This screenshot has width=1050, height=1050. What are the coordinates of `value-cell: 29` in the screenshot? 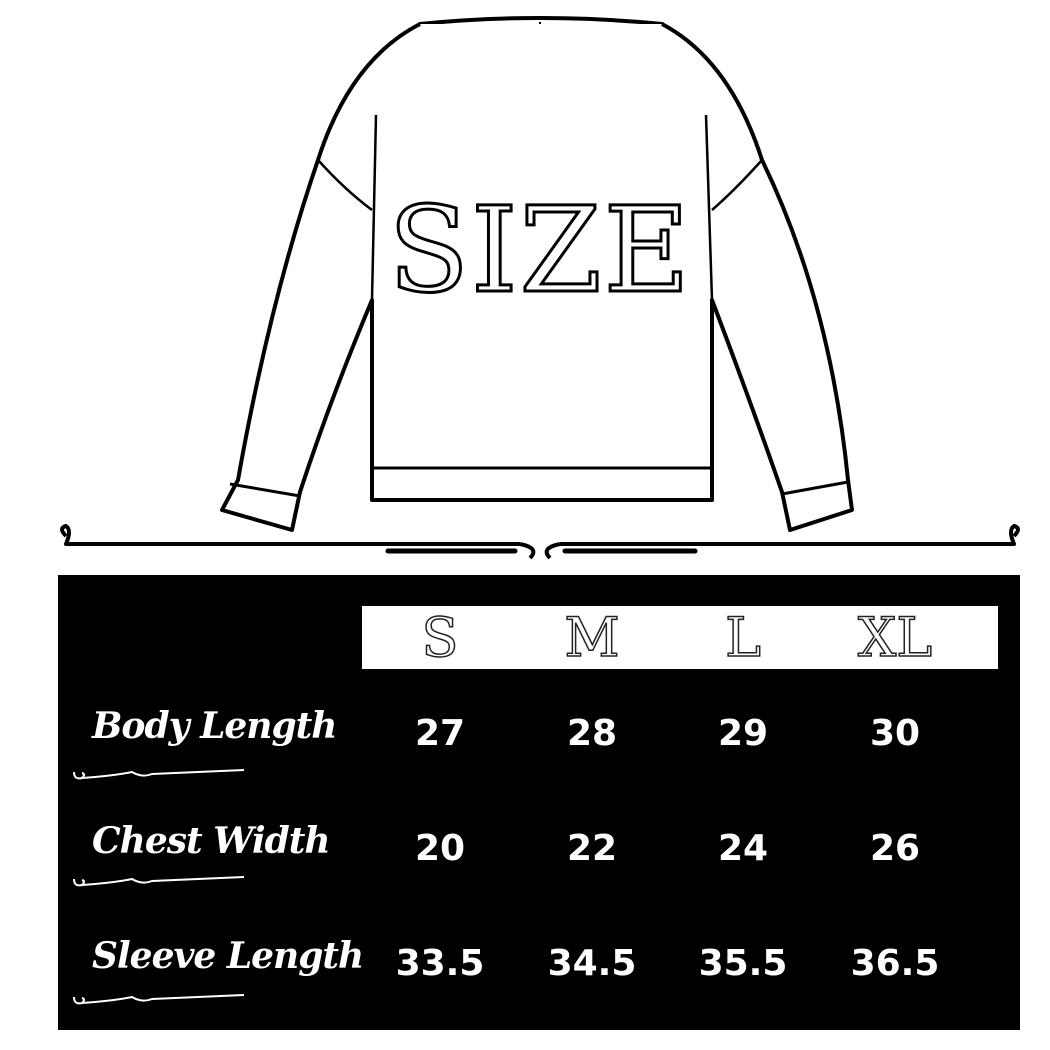 It's located at (743, 733).